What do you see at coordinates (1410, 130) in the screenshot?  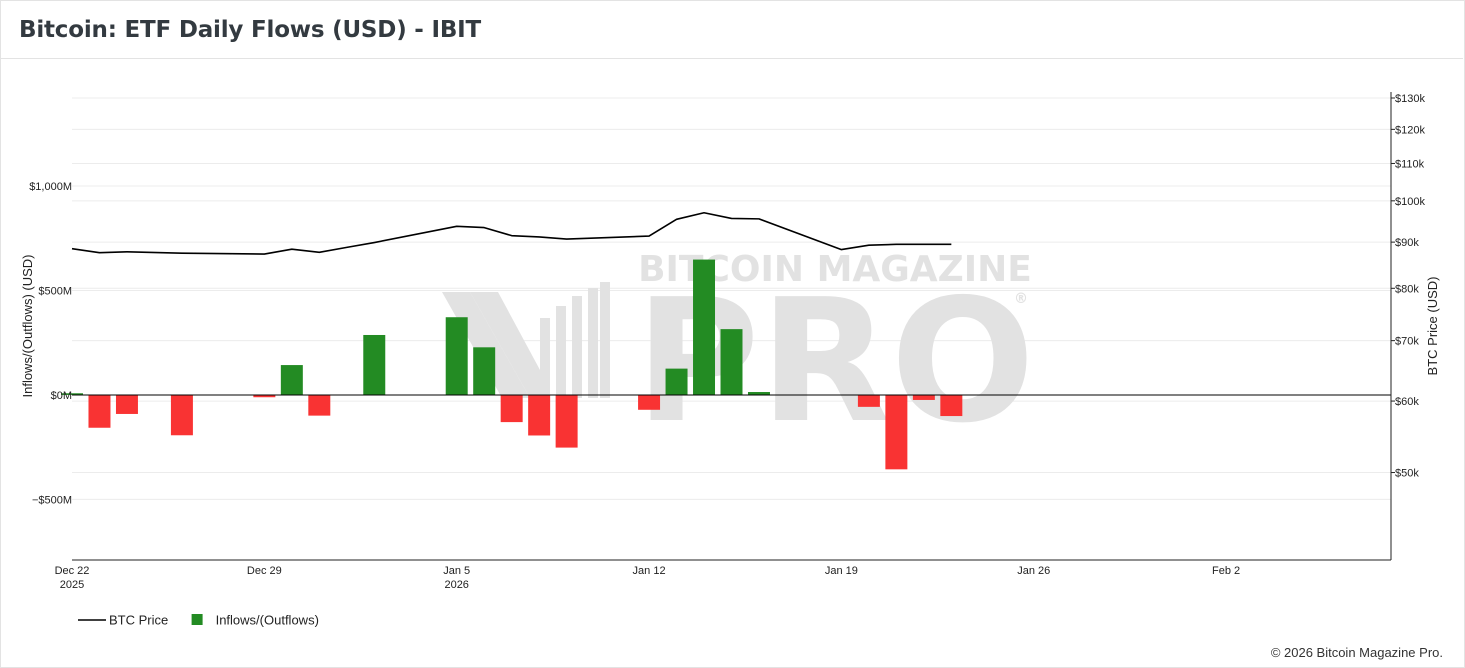 I see `right-tick-label: $120k` at bounding box center [1410, 130].